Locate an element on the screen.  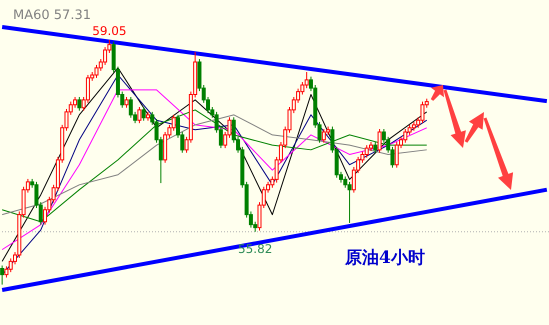
annotation: 原油4小时 is located at coordinates (384, 258).